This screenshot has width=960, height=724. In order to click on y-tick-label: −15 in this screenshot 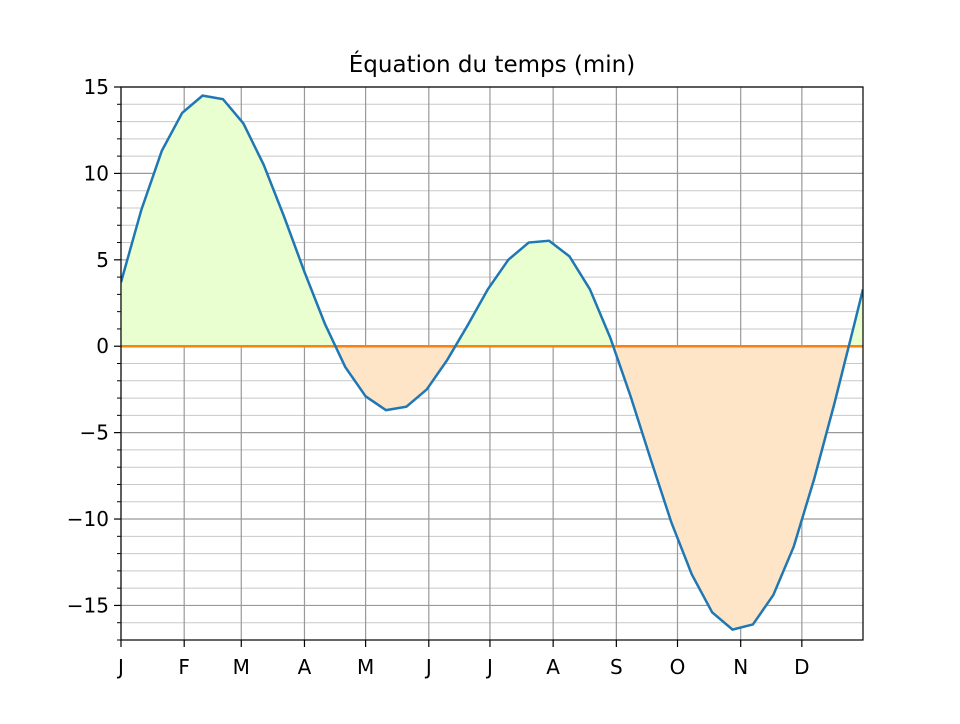, I will do `click(88, 605)`.